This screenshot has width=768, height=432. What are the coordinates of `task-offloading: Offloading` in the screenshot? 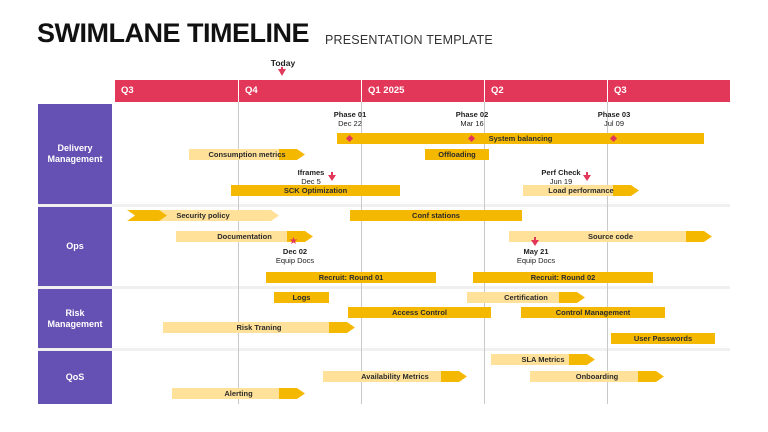 It's located at (457, 154).